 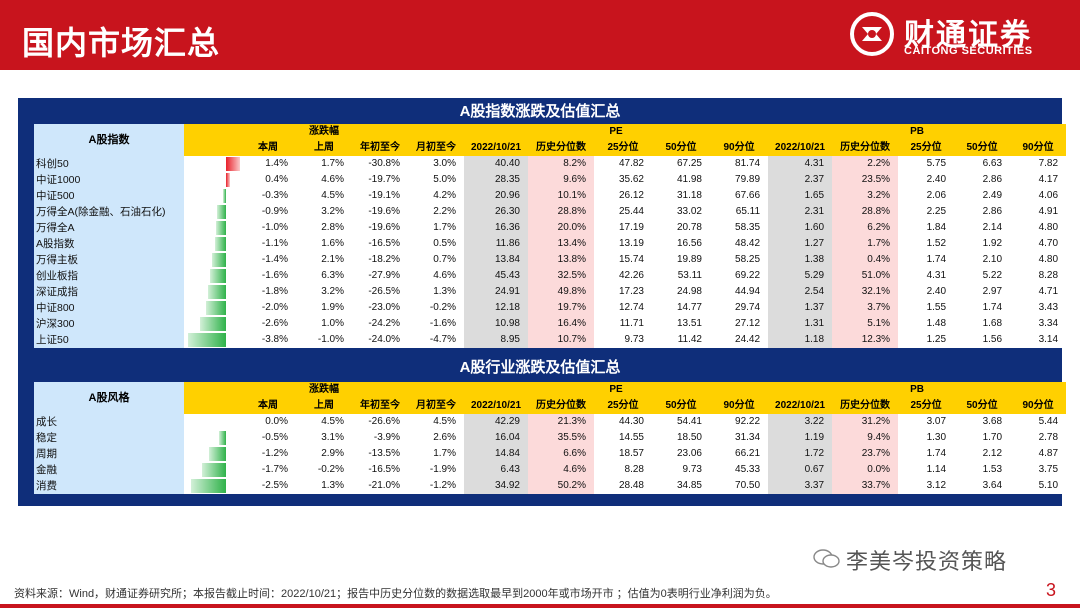 What do you see at coordinates (623, 196) in the screenshot?
I see `cell-pe25: 26.12` at bounding box center [623, 196].